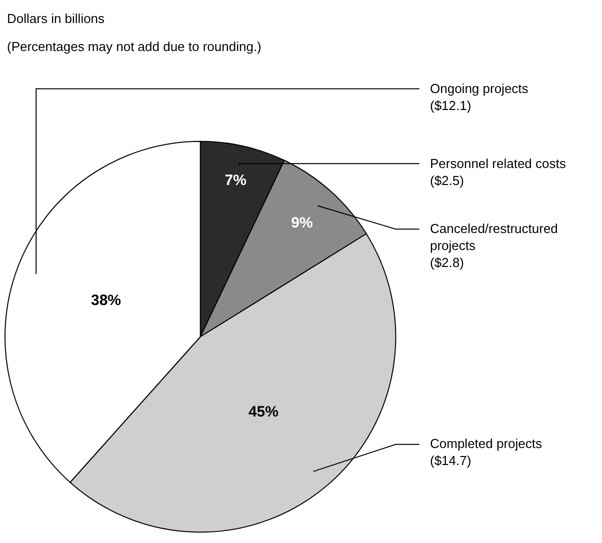 This screenshot has height=543, width=602. I want to click on data-label: 45%, so click(263, 411).